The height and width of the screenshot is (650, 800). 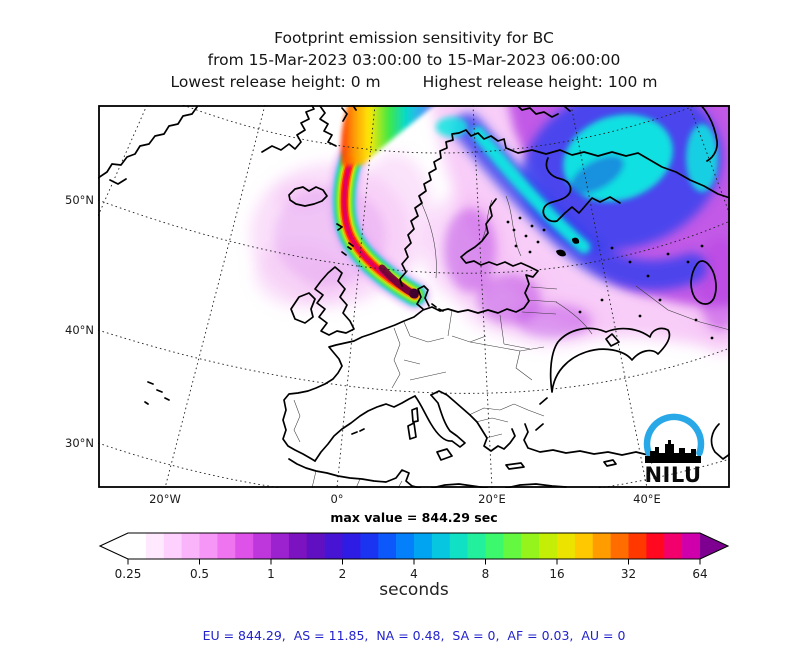 I want to click on nilu-arc-icon, so click(x=674, y=435).